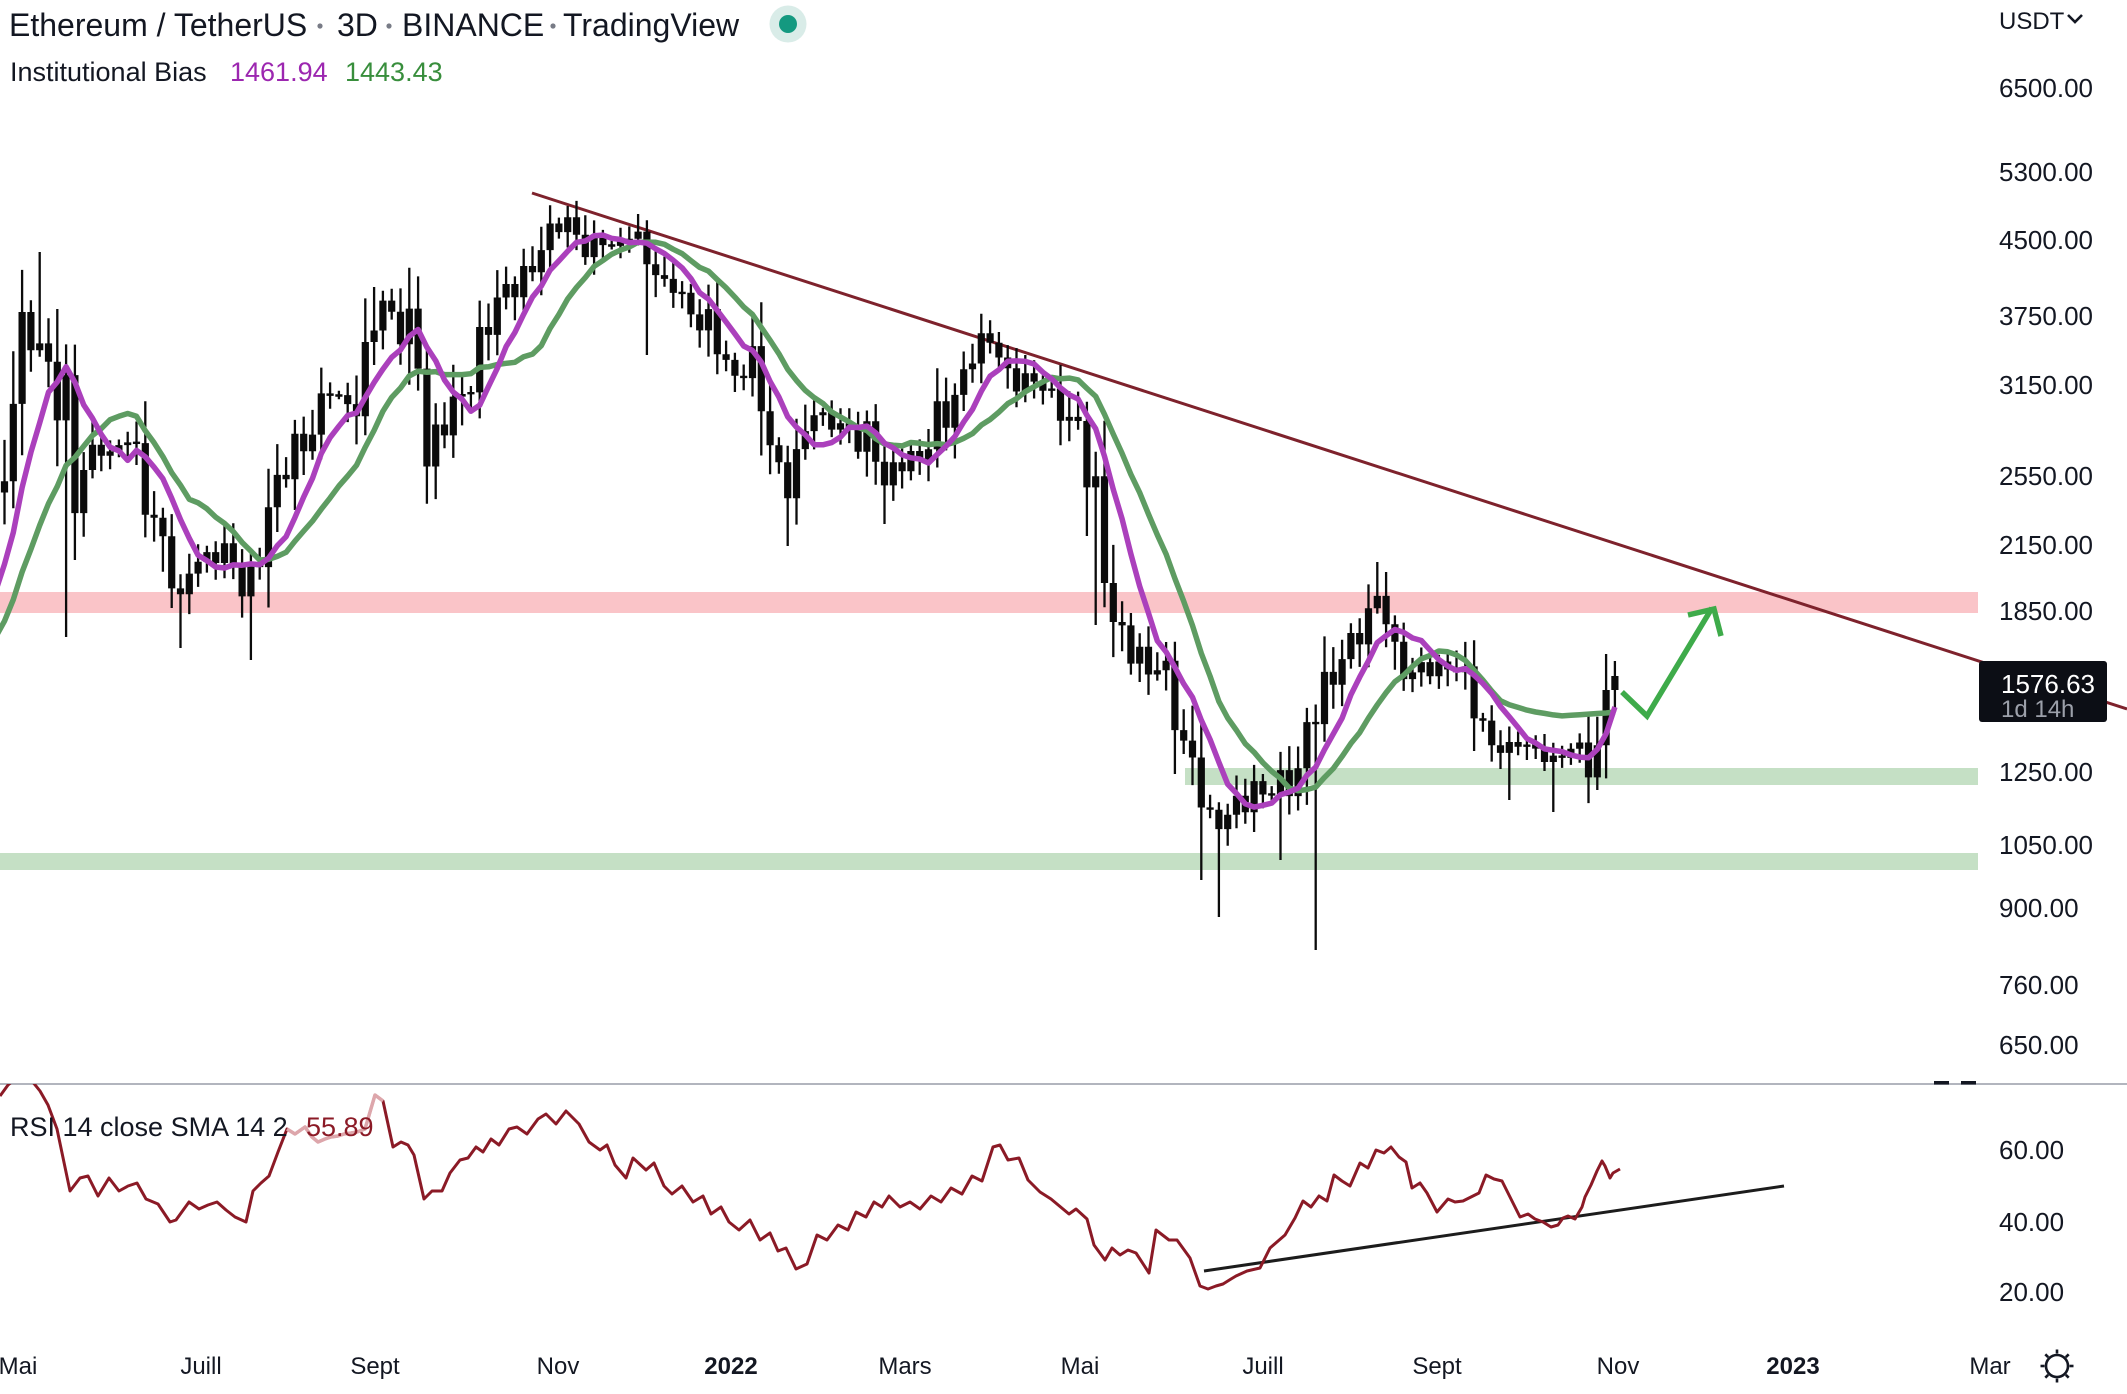 The width and height of the screenshot is (2127, 1394). I want to click on svg-text: 2150.00, so click(2046, 545).